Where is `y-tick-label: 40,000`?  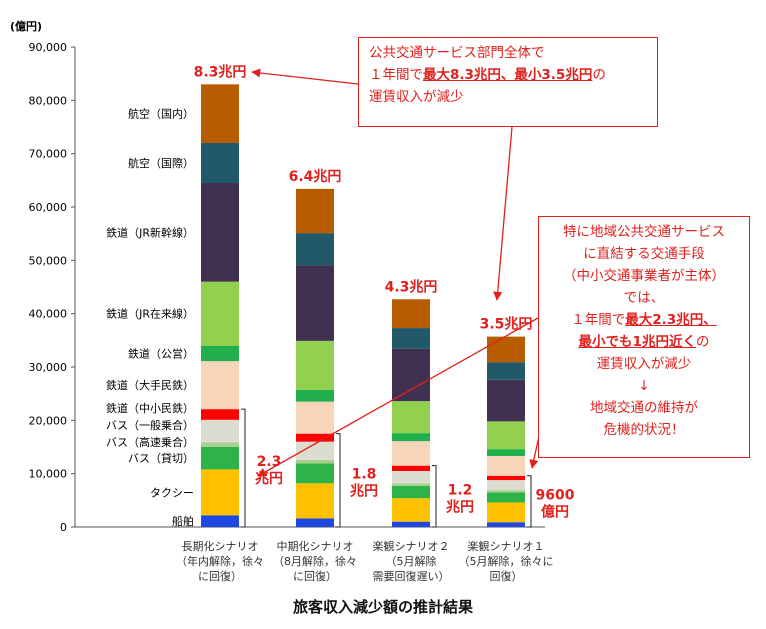 y-tick-label: 40,000 is located at coordinates (48, 314).